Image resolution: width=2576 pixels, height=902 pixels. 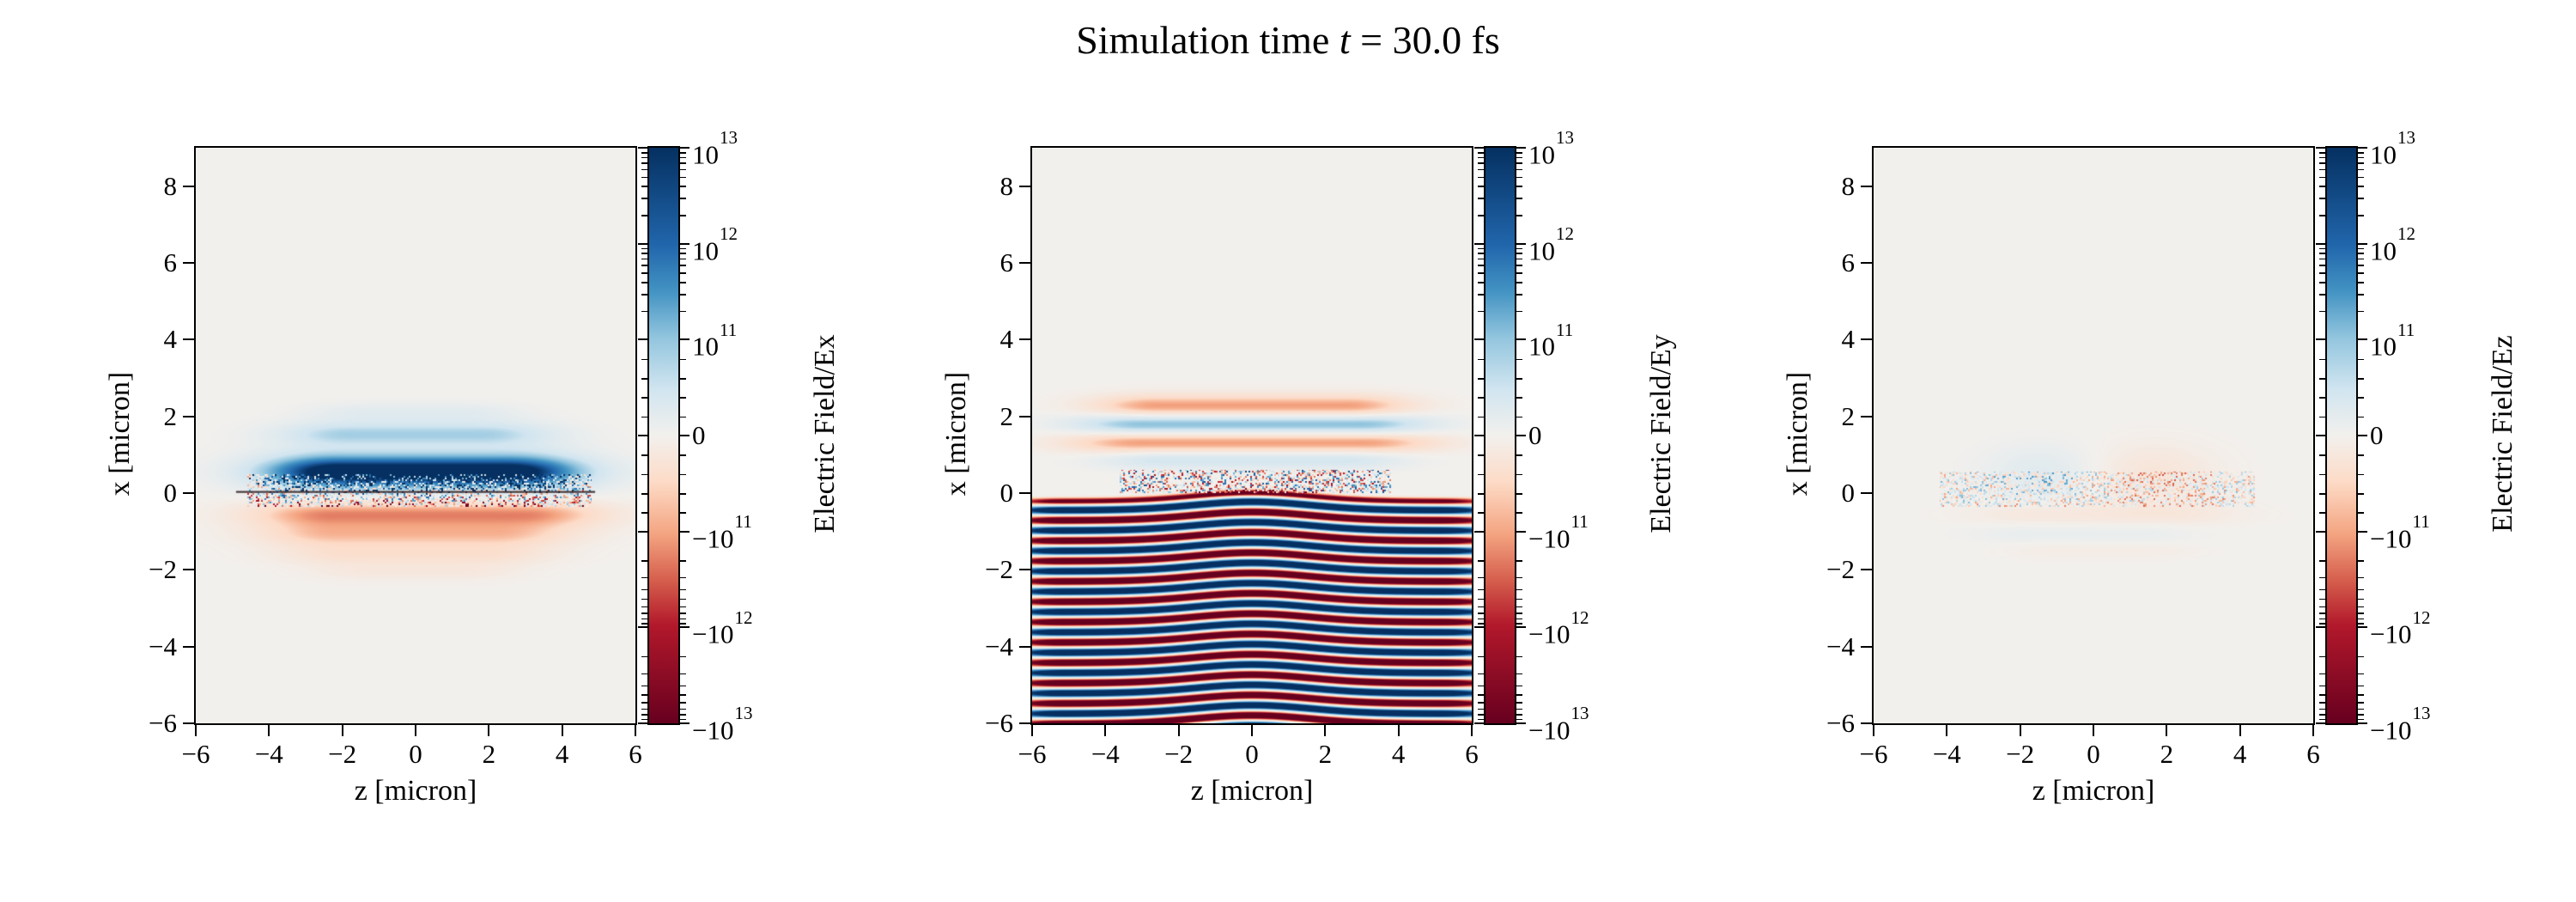 I want to click on y-tick-label: 2, so click(x=1849, y=415).